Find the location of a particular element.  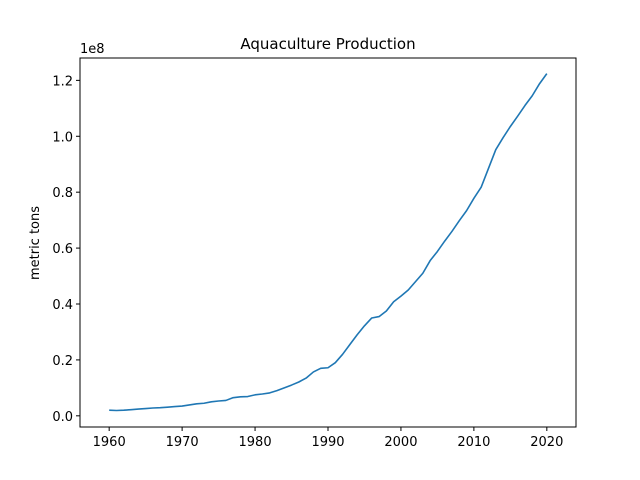

y-axis: 0.0 0.2 0.4 0.6 0.8 1.0 1.2 is located at coordinates (66, 249).